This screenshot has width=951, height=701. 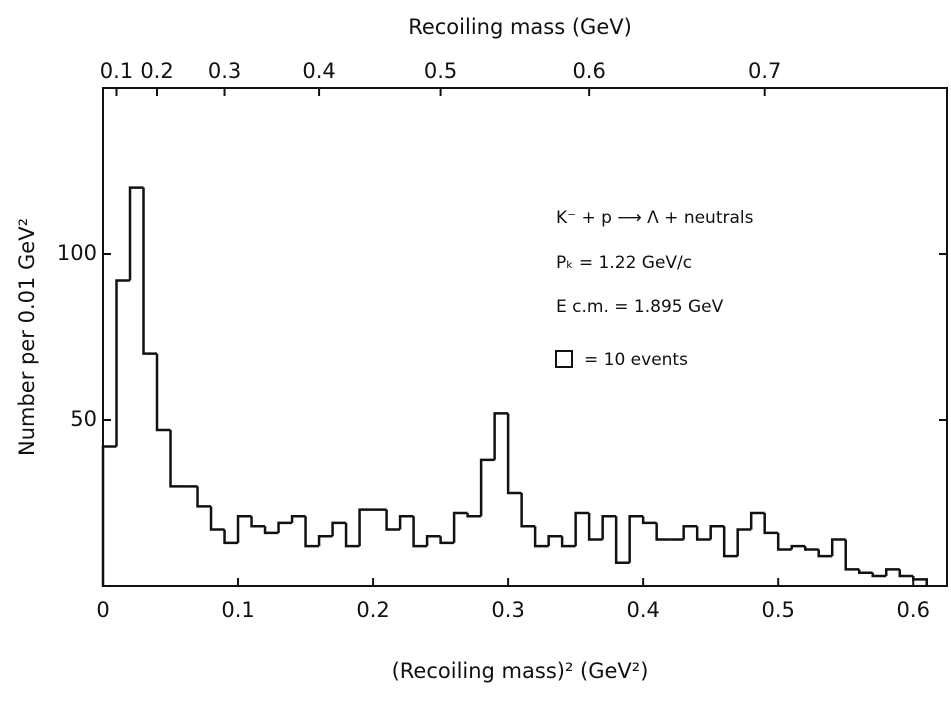 I want to click on x2-tick-label: 0.4, so click(x=318, y=71).